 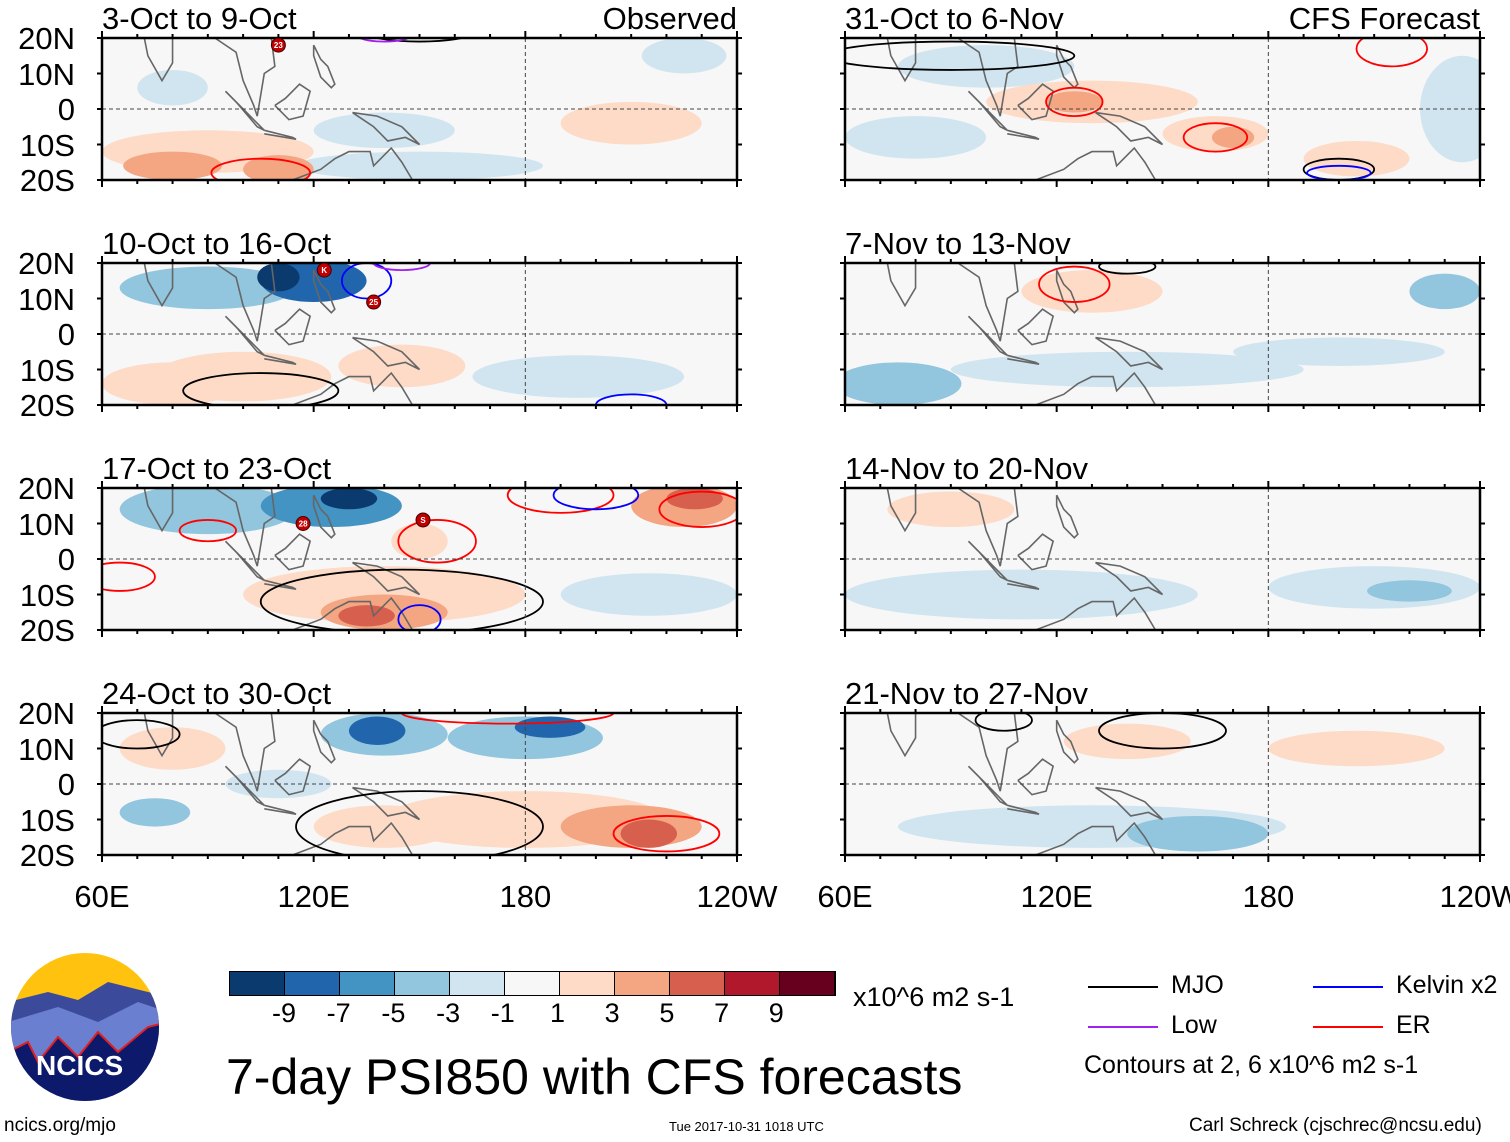 I want to click on panel-title: 14-Nov to 20-Nov, so click(x=966, y=468).